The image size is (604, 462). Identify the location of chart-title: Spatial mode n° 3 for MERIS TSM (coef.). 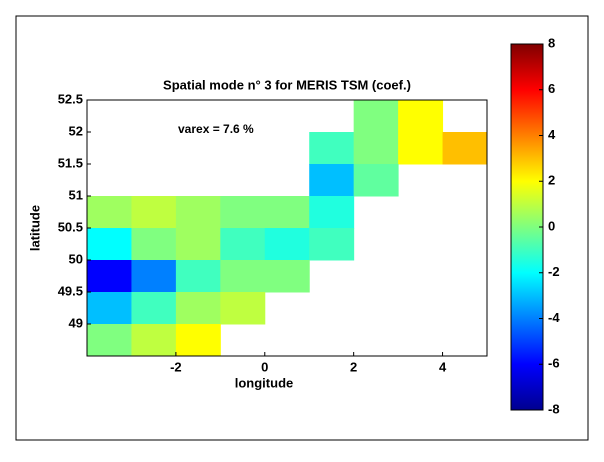
(287, 84).